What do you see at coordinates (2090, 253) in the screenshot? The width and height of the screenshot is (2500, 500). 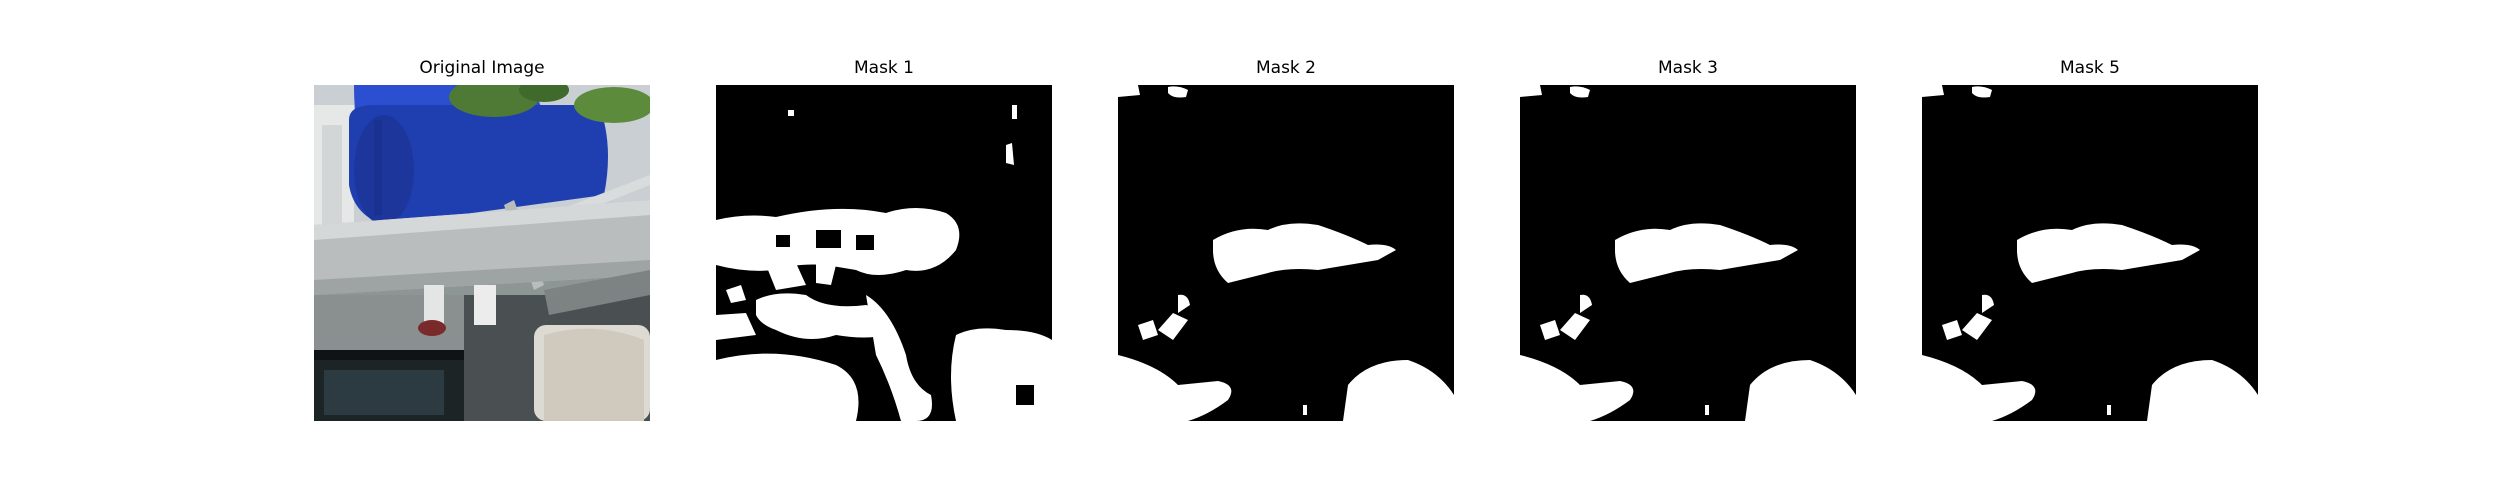 I see `mask-5-image` at bounding box center [2090, 253].